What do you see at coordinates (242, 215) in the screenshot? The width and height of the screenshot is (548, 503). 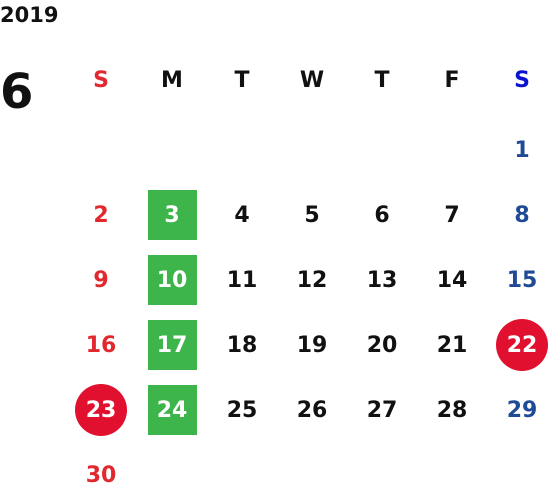 I see `day-cell: 4` at bounding box center [242, 215].